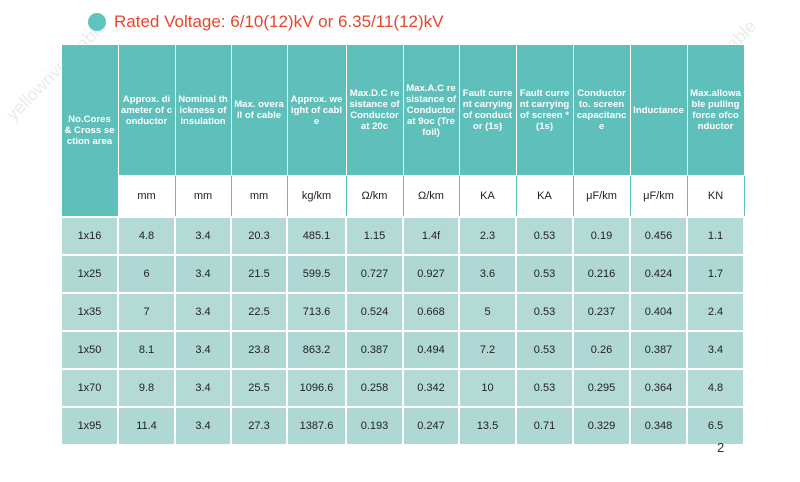 The width and height of the screenshot is (800, 482). What do you see at coordinates (487, 426) in the screenshot?
I see `value-cell: 13.5` at bounding box center [487, 426].